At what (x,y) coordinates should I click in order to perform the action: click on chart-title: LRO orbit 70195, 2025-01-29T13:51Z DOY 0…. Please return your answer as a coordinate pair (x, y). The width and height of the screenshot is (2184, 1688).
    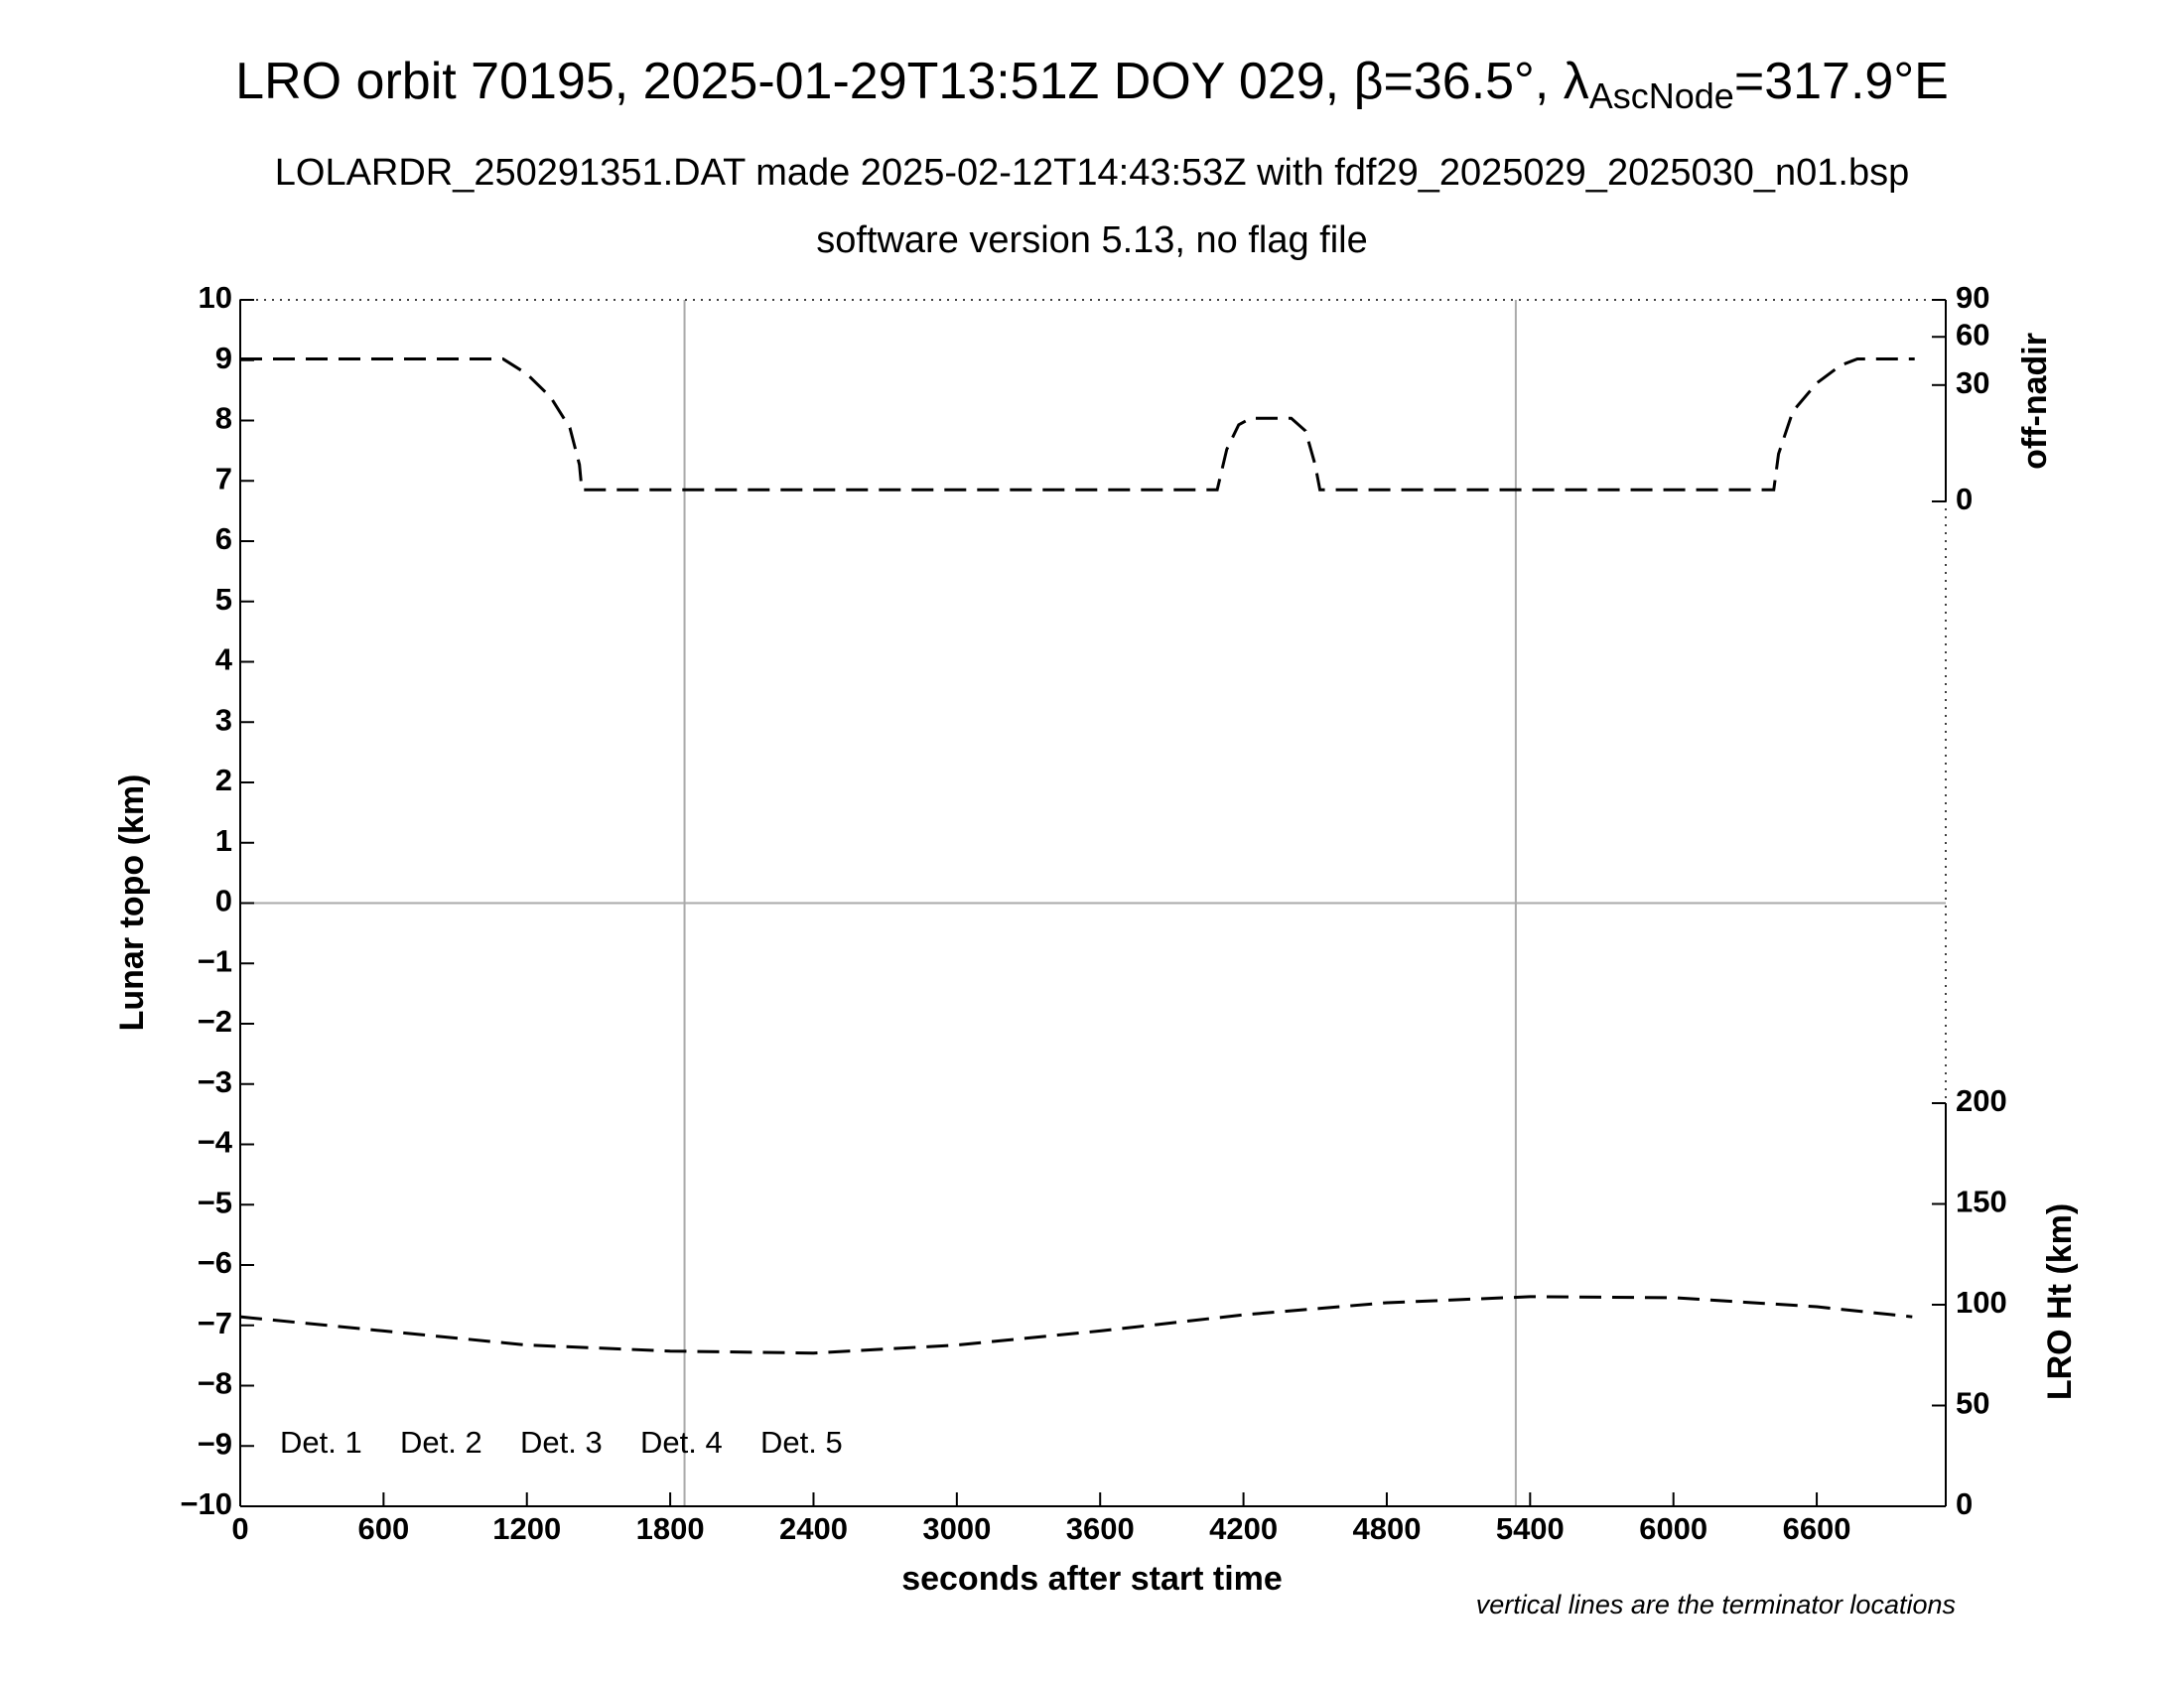
    Looking at the image, I should click on (1092, 84).